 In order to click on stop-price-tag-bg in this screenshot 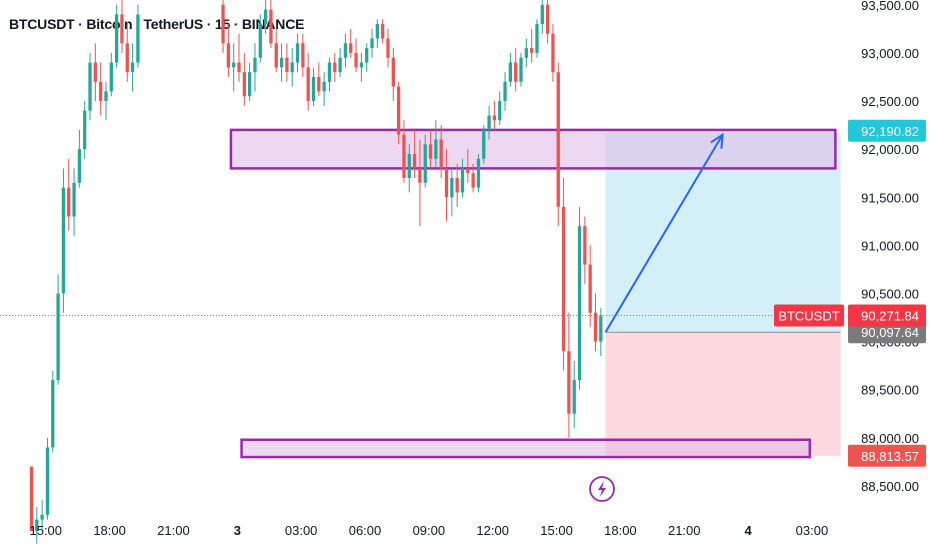, I will do `click(887, 455)`.